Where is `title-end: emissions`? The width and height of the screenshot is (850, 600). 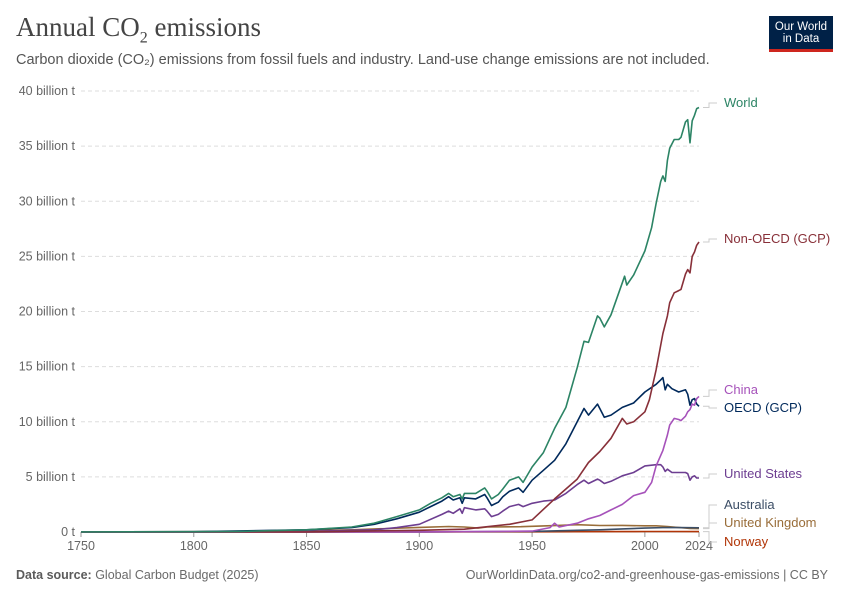
title-end: emissions is located at coordinates (204, 27).